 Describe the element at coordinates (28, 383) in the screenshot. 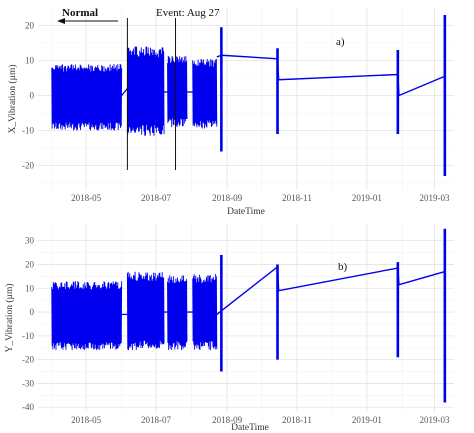

I see `y-tick-label: -30` at that location.